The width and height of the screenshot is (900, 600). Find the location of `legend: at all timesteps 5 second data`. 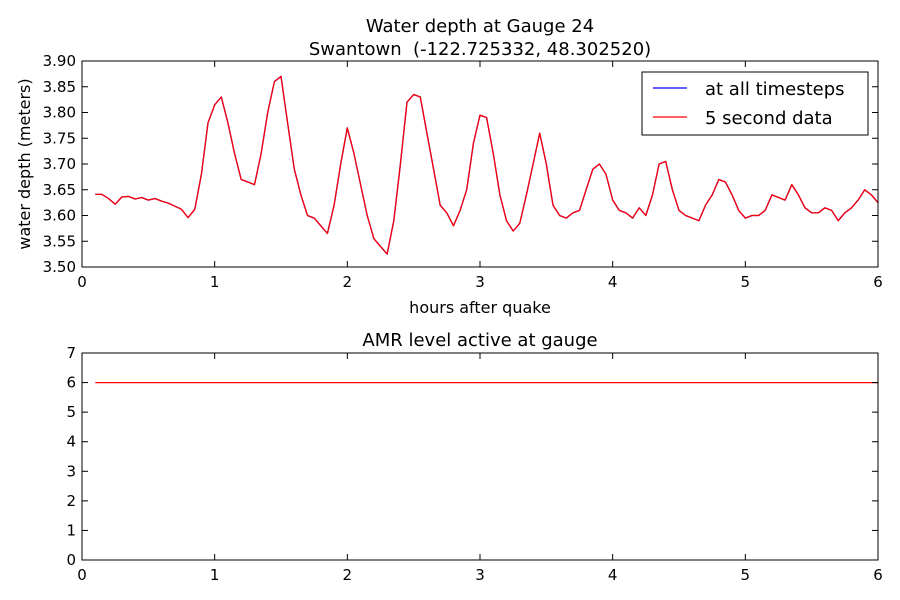

legend: at all timesteps 5 second data is located at coordinates (755, 103).